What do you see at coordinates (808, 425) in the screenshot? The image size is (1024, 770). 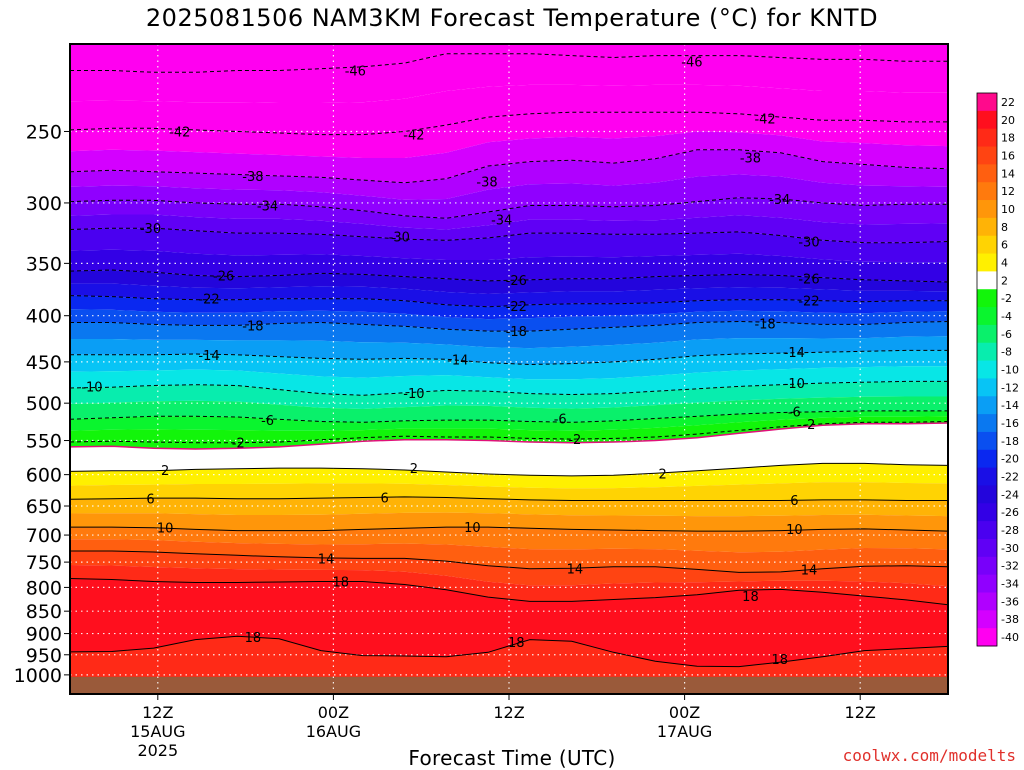 I see `contour-label: -2` at bounding box center [808, 425].